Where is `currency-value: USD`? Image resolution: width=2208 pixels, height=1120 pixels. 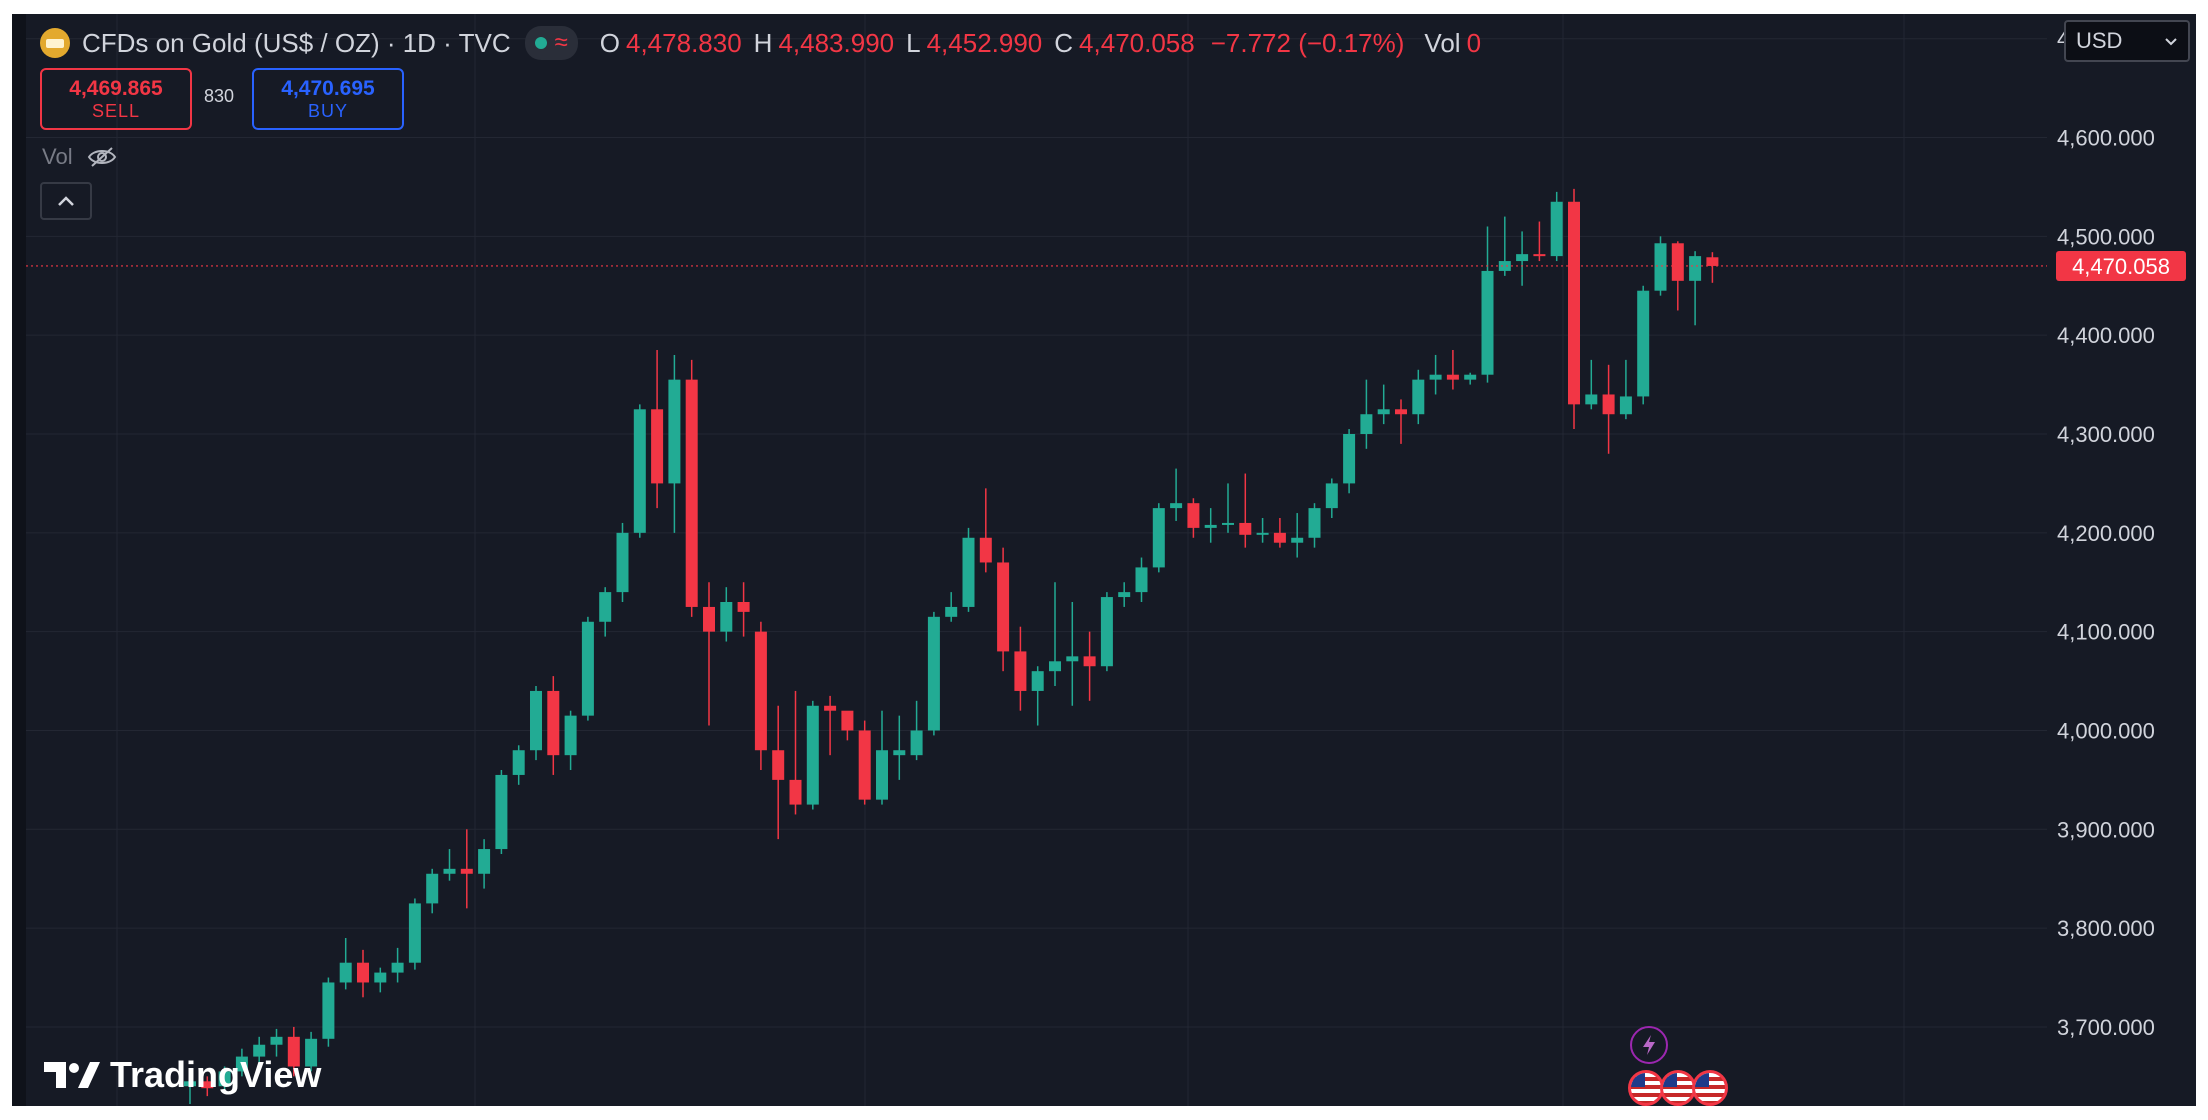
currency-value: USD is located at coordinates (2099, 40).